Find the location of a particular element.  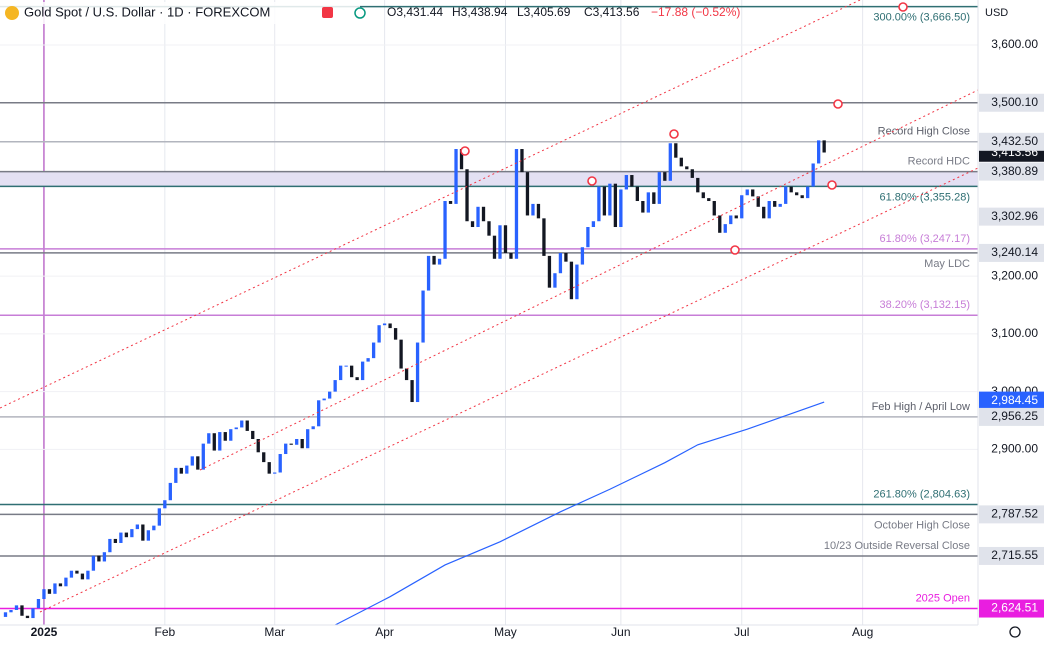

level-note: October High Close is located at coordinates (922, 525).